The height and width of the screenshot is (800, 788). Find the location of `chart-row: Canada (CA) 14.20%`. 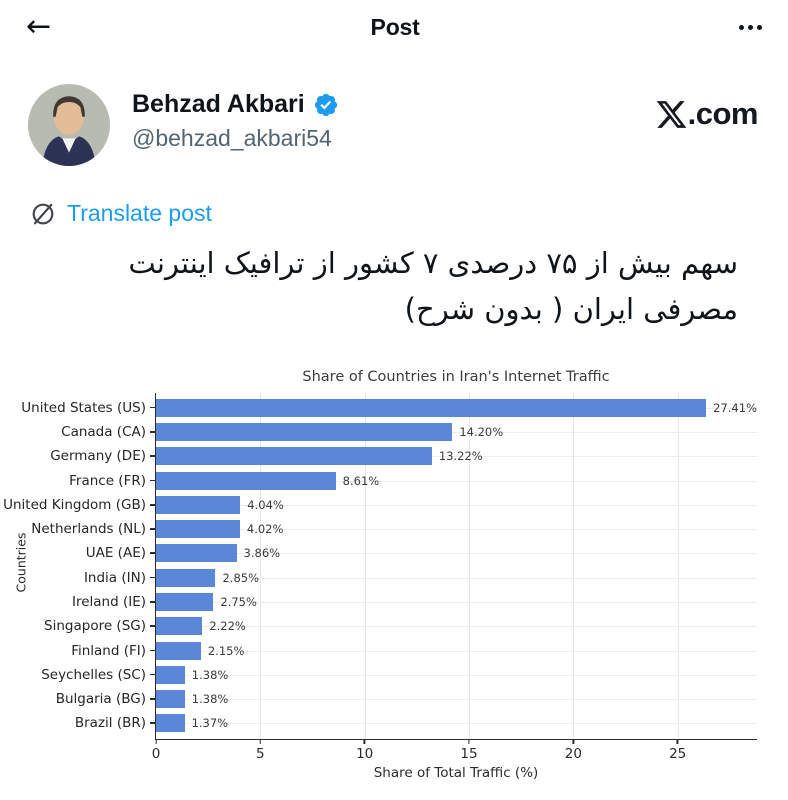

chart-row: Canada (CA) 14.20% is located at coordinates (409, 432).